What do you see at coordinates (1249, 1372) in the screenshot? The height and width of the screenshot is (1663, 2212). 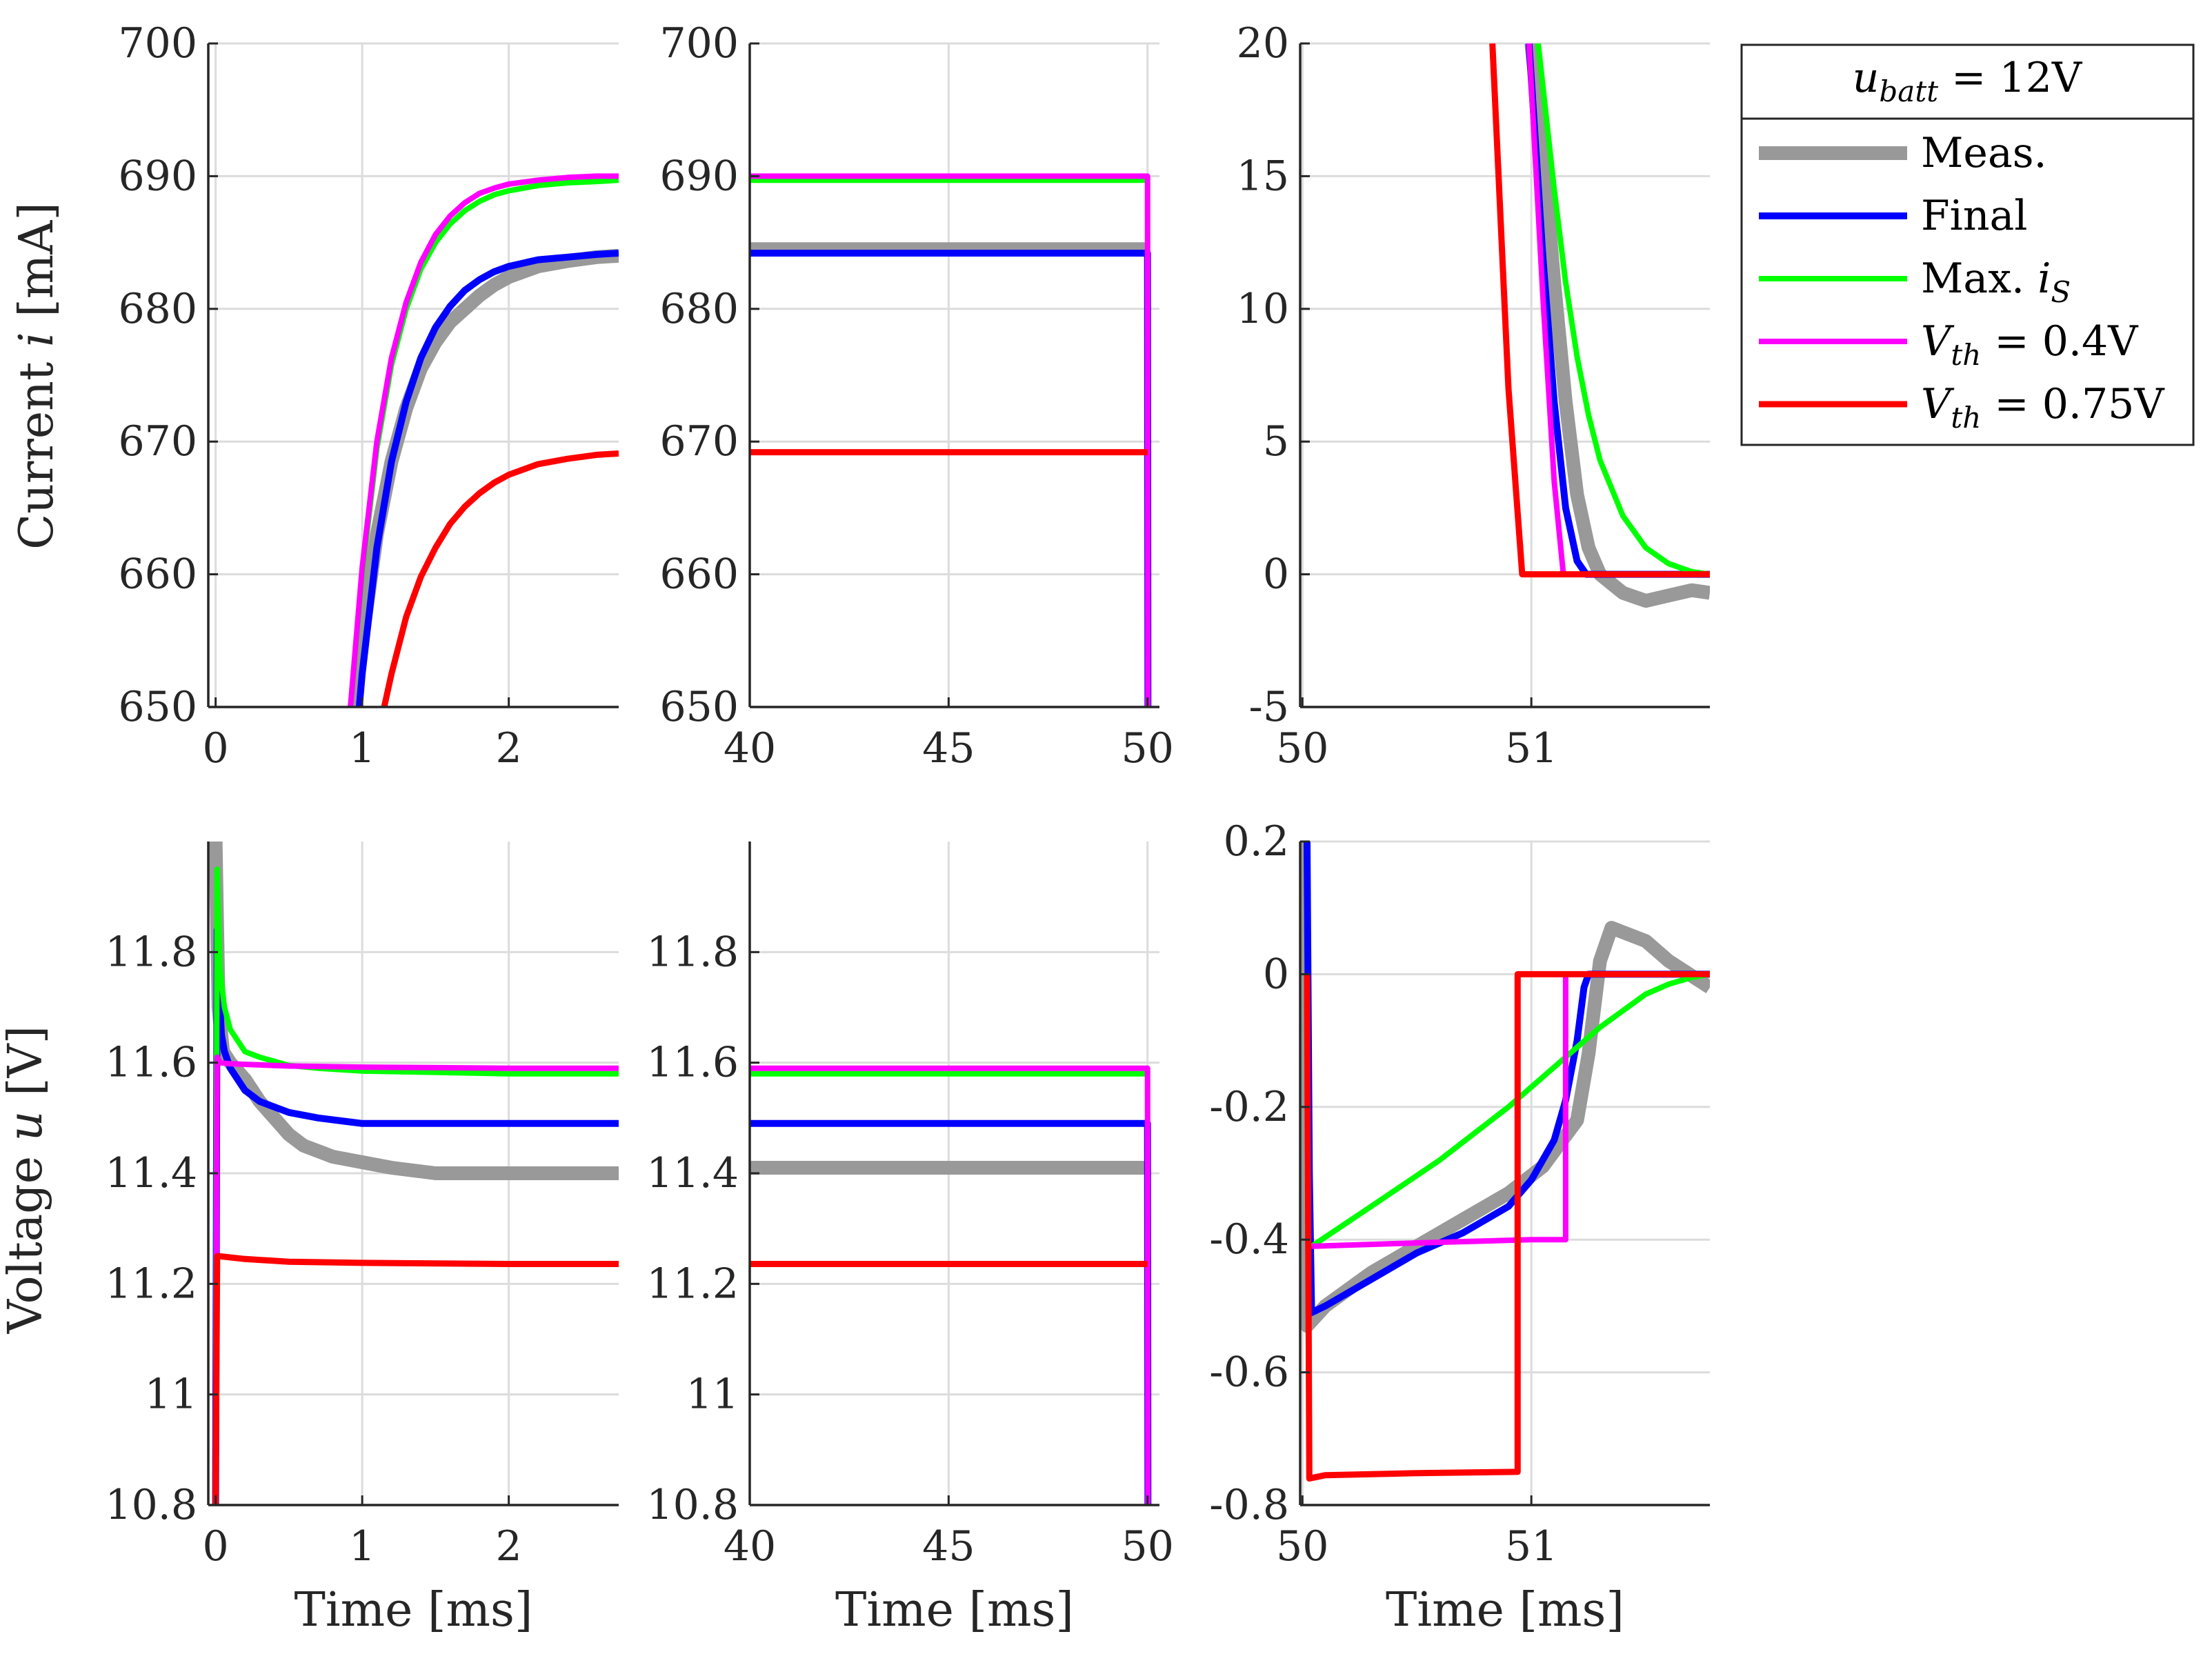 I see `y-tick-label: -0.6` at bounding box center [1249, 1372].